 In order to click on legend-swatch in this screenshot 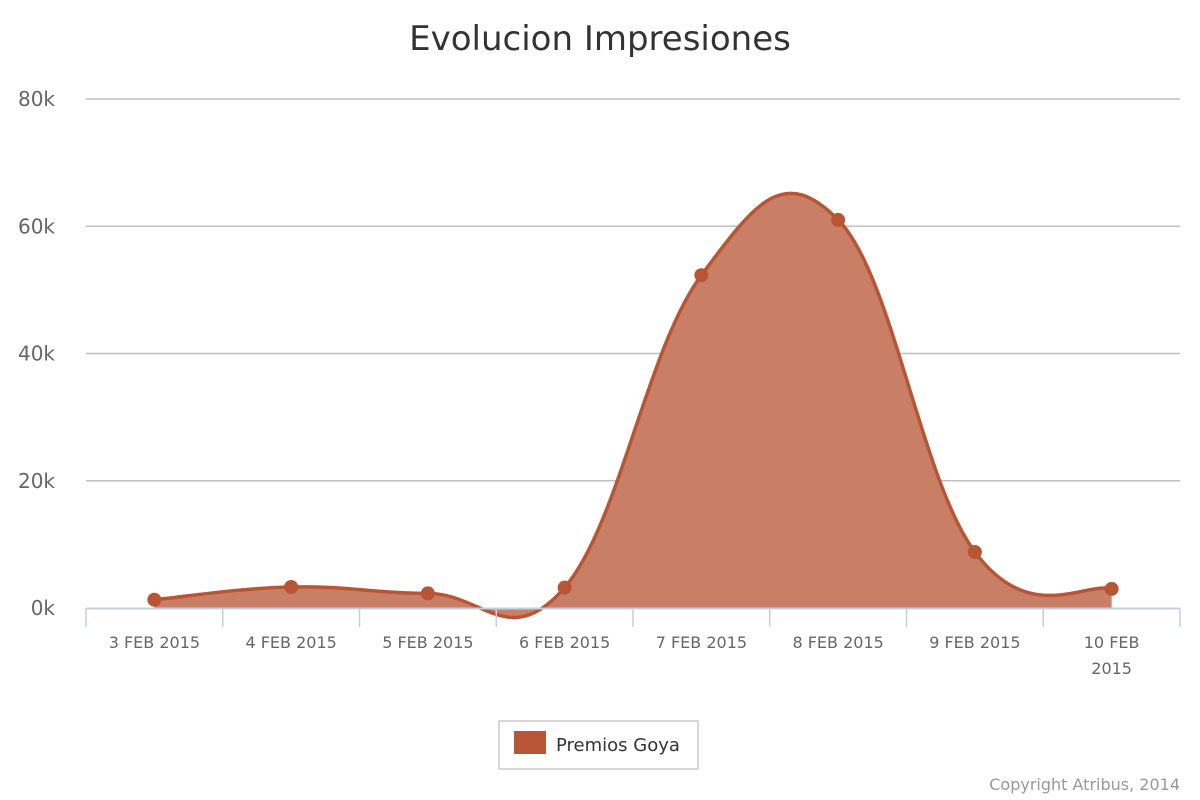, I will do `click(530, 742)`.